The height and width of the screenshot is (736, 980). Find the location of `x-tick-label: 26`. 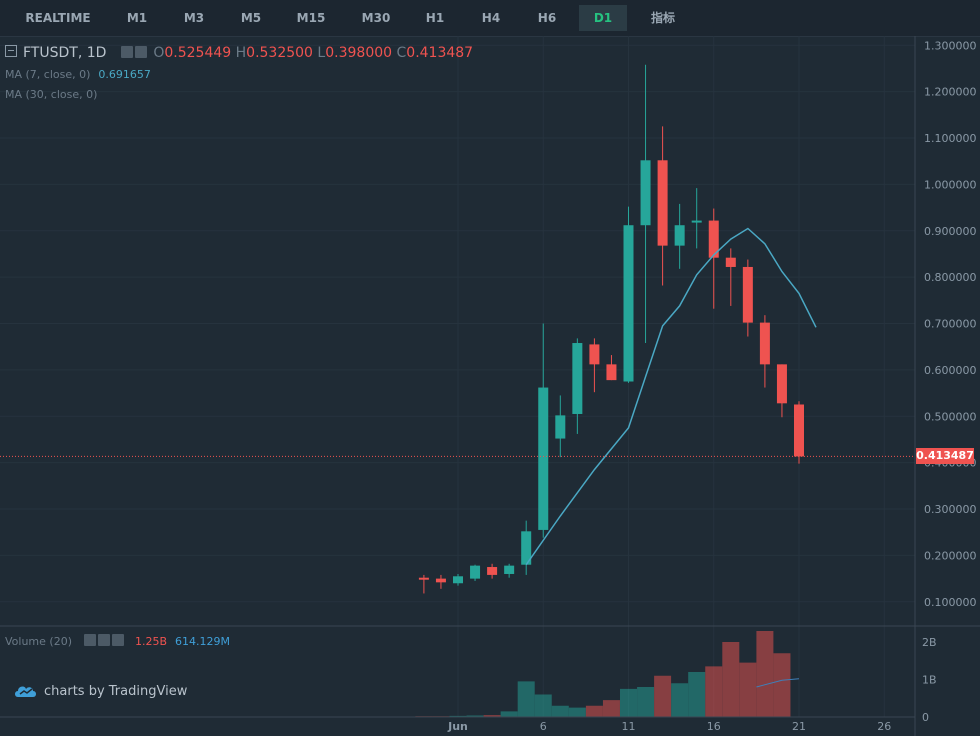

x-tick-label: 26 is located at coordinates (884, 726).